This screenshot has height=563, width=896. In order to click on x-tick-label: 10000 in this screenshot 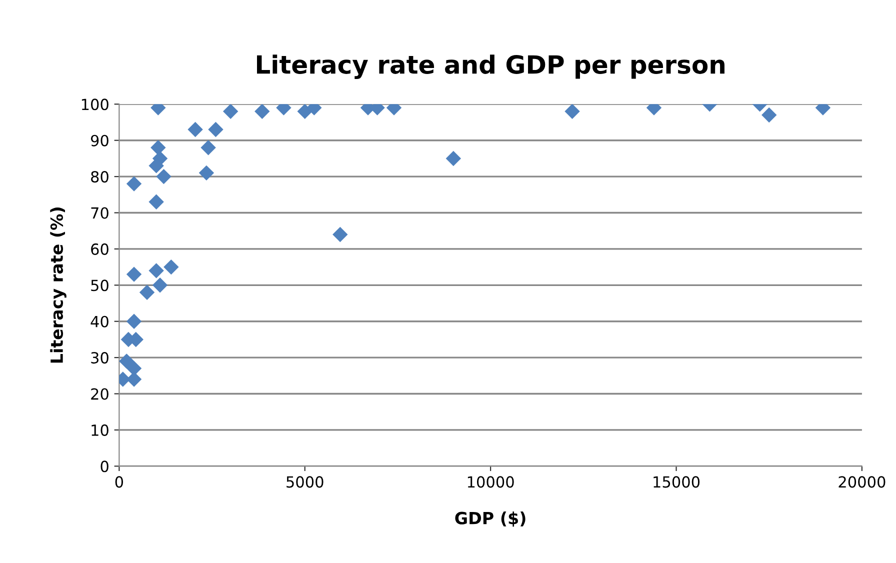, I will do `click(491, 482)`.